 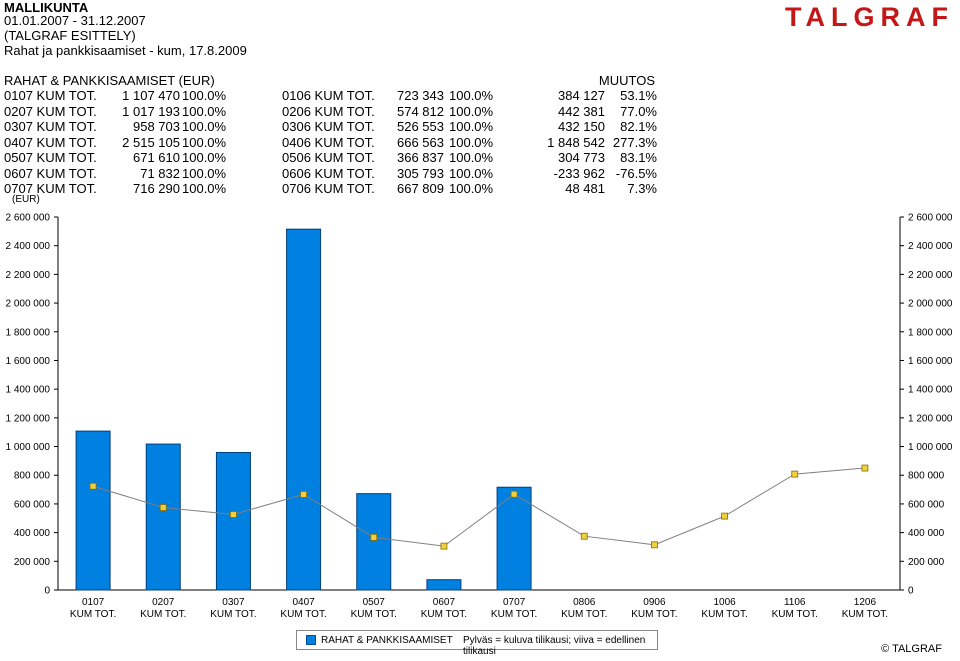 What do you see at coordinates (303, 602) in the screenshot?
I see `x-tick-label: 0407` at bounding box center [303, 602].